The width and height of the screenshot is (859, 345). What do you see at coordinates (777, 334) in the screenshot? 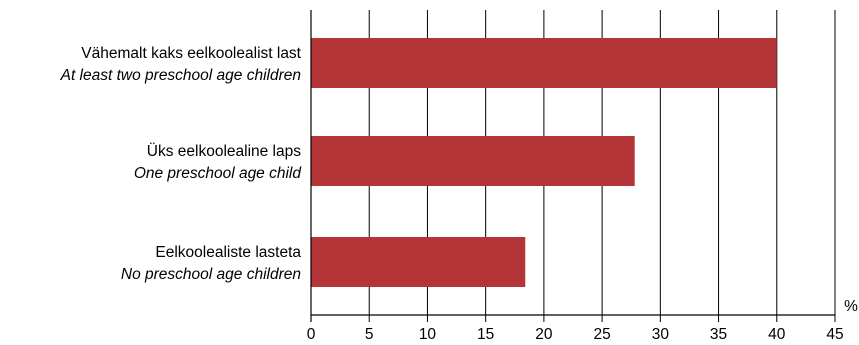
I see `x-tick-label-40: 40` at bounding box center [777, 334].